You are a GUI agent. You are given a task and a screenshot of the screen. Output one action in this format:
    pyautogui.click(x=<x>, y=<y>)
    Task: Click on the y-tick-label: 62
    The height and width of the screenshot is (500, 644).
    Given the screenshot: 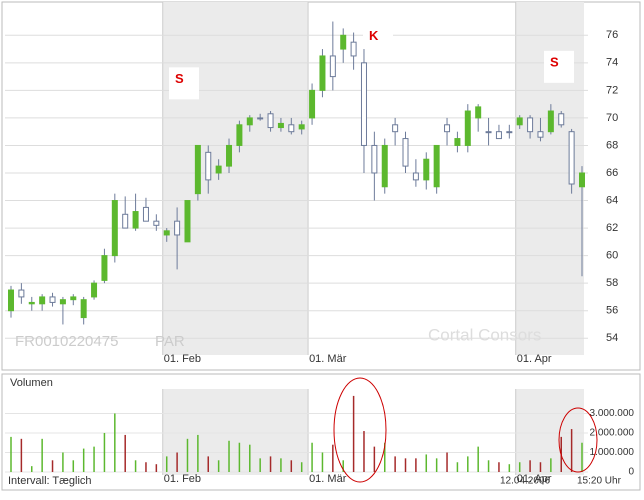 What is the action you would take?
    pyautogui.click(x=612, y=228)
    